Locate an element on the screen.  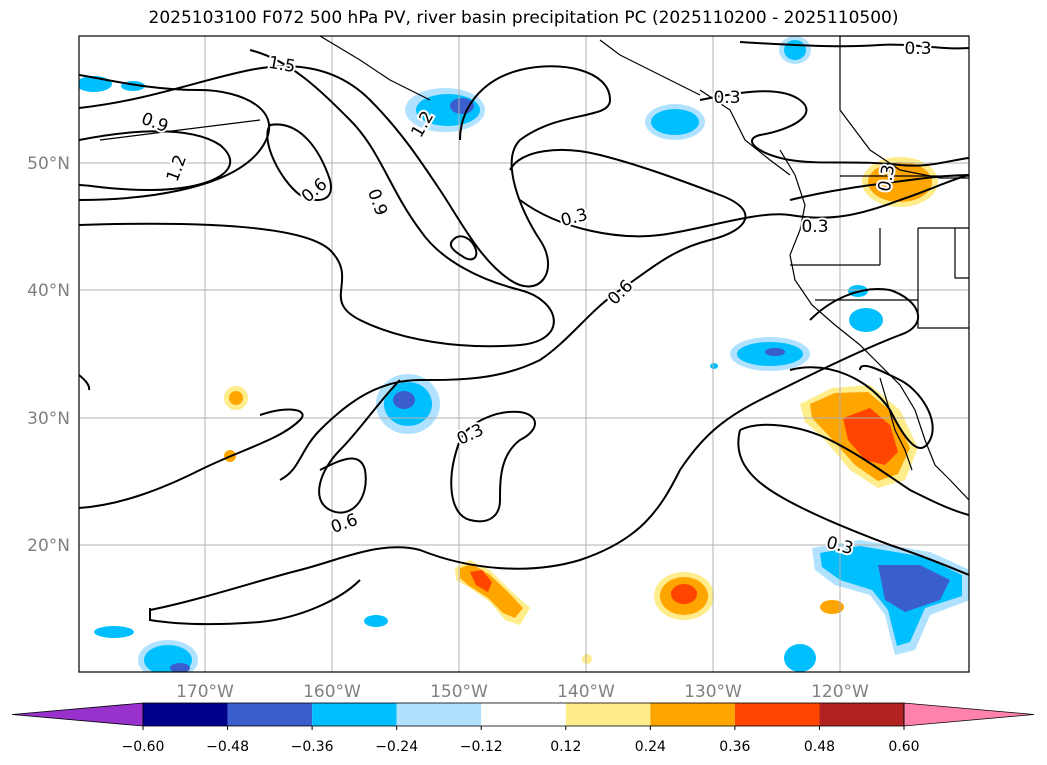
lat-label: 50°N is located at coordinates (48, 164).